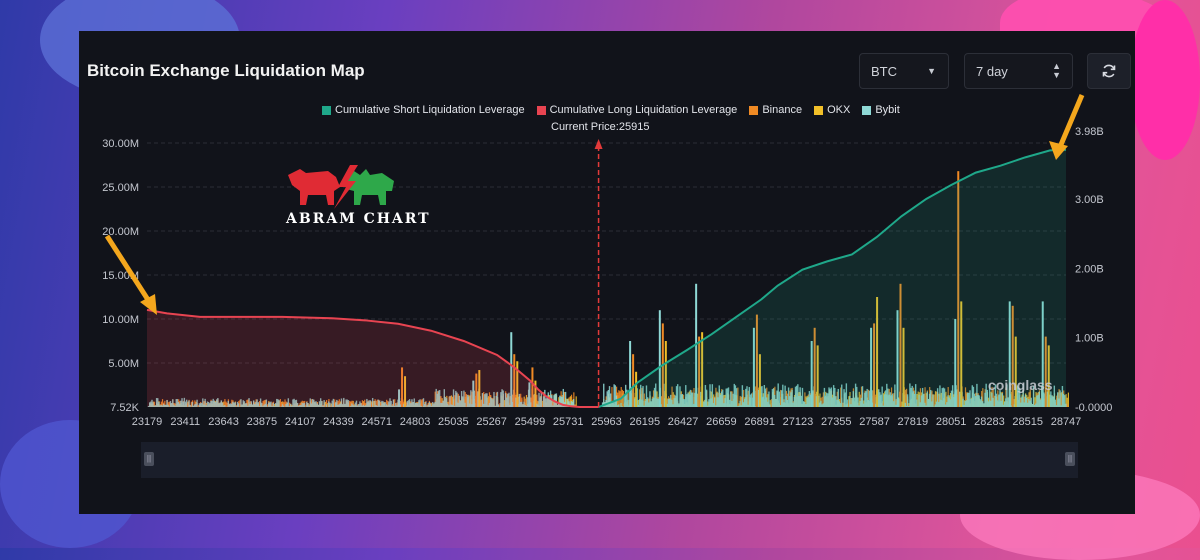 This screenshot has height=560, width=1200. I want to click on y-left-tick-label: 25.00M, so click(120, 188).